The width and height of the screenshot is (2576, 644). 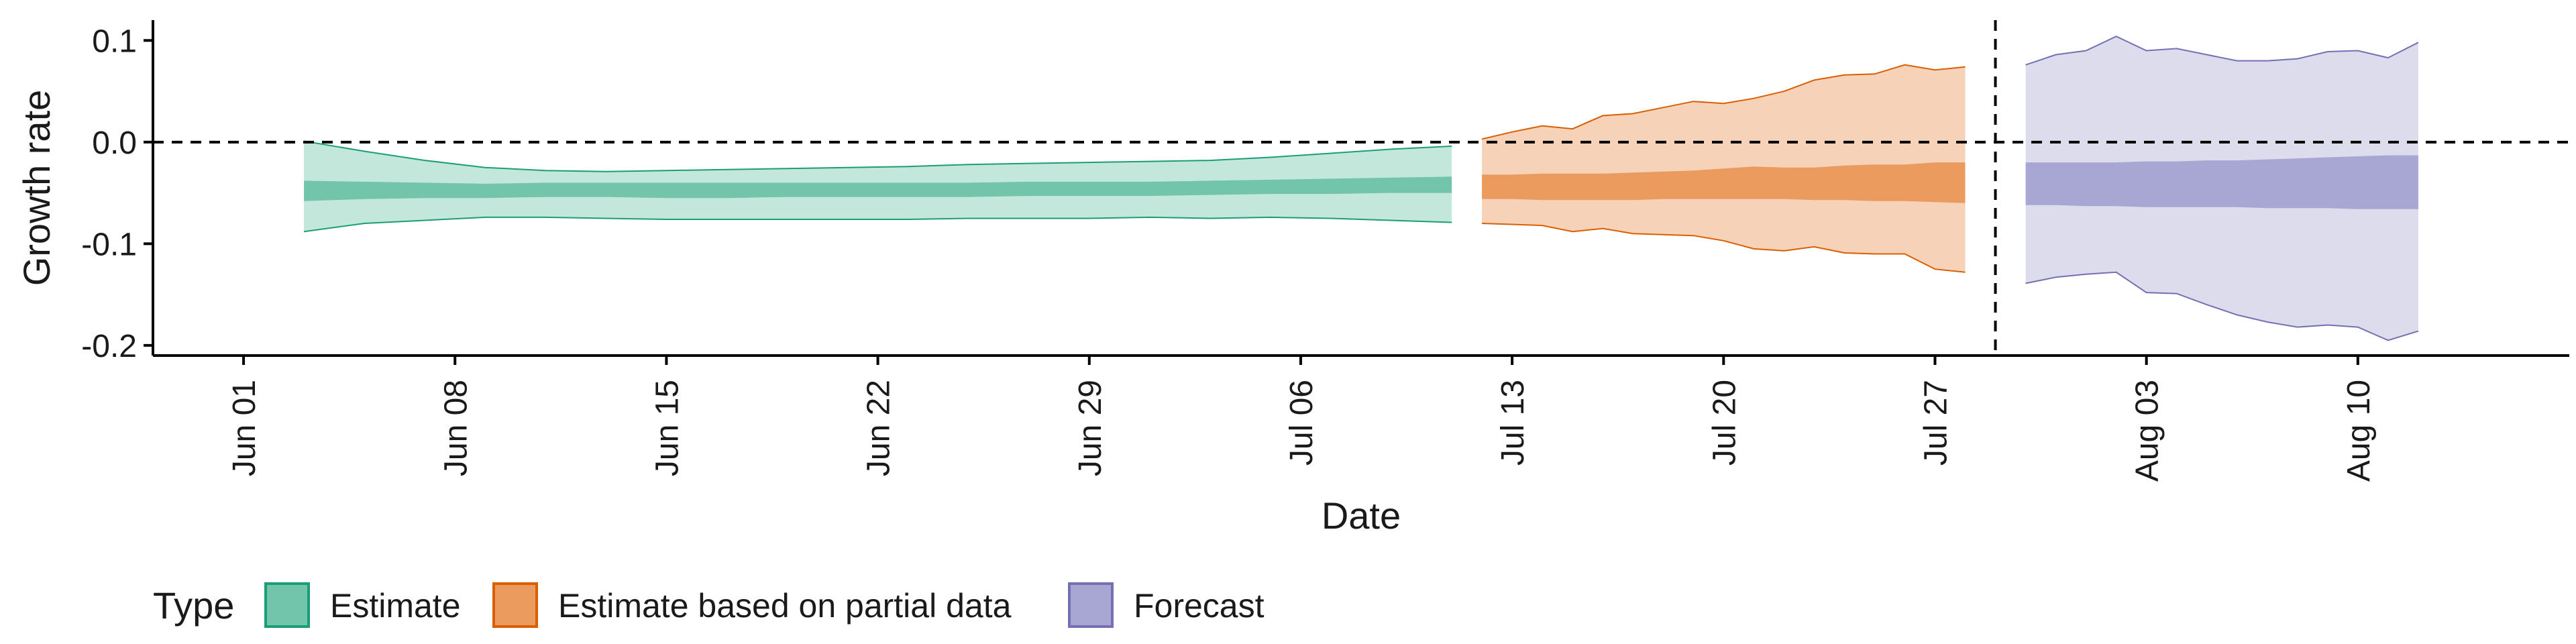 I want to click on x-tick-label: Jun 22, so click(x=879, y=428).